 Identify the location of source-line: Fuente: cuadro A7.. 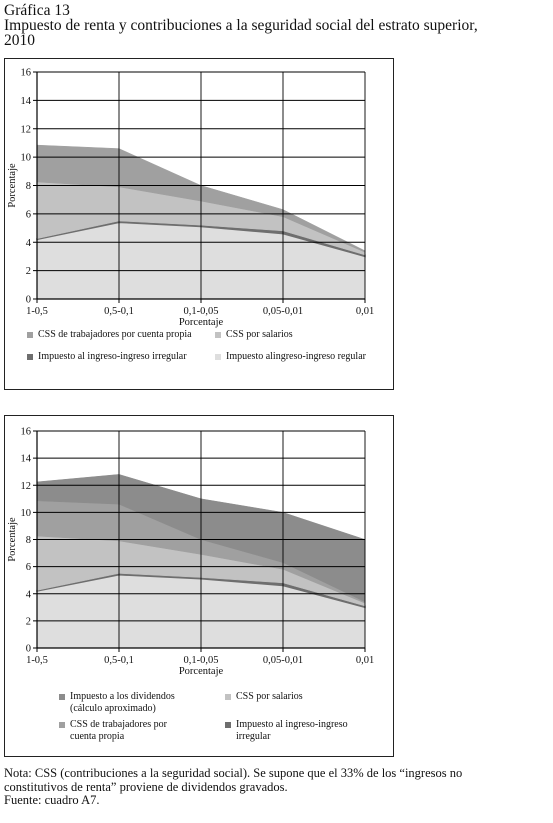
(52, 800).